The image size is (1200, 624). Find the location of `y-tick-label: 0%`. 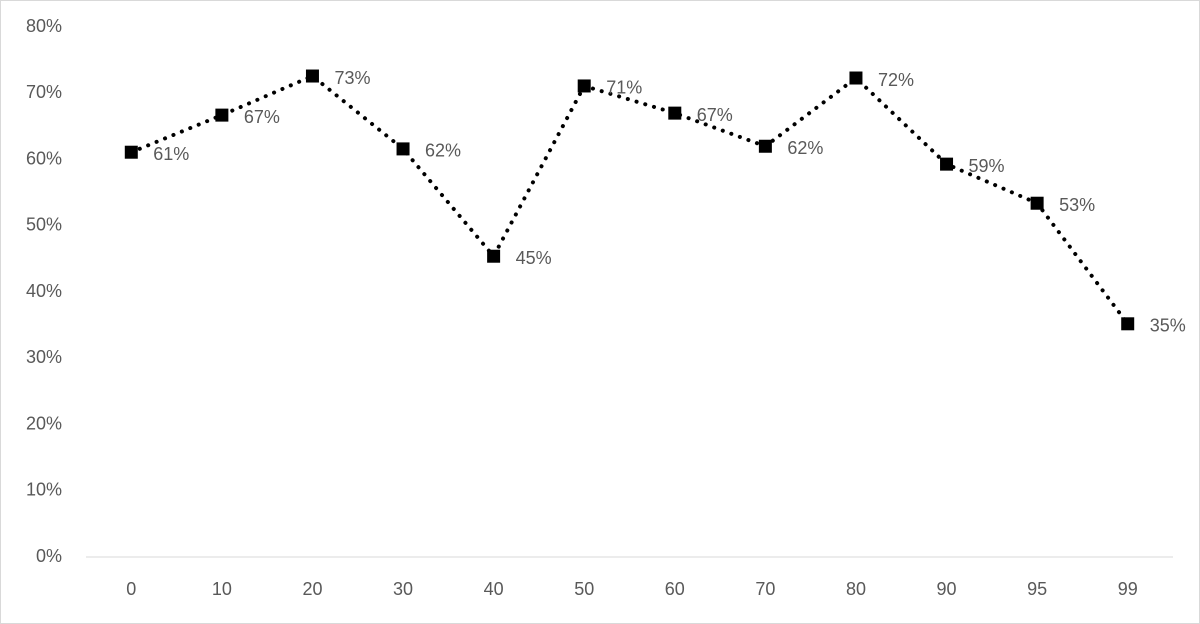

y-tick-label: 0% is located at coordinates (49, 556).